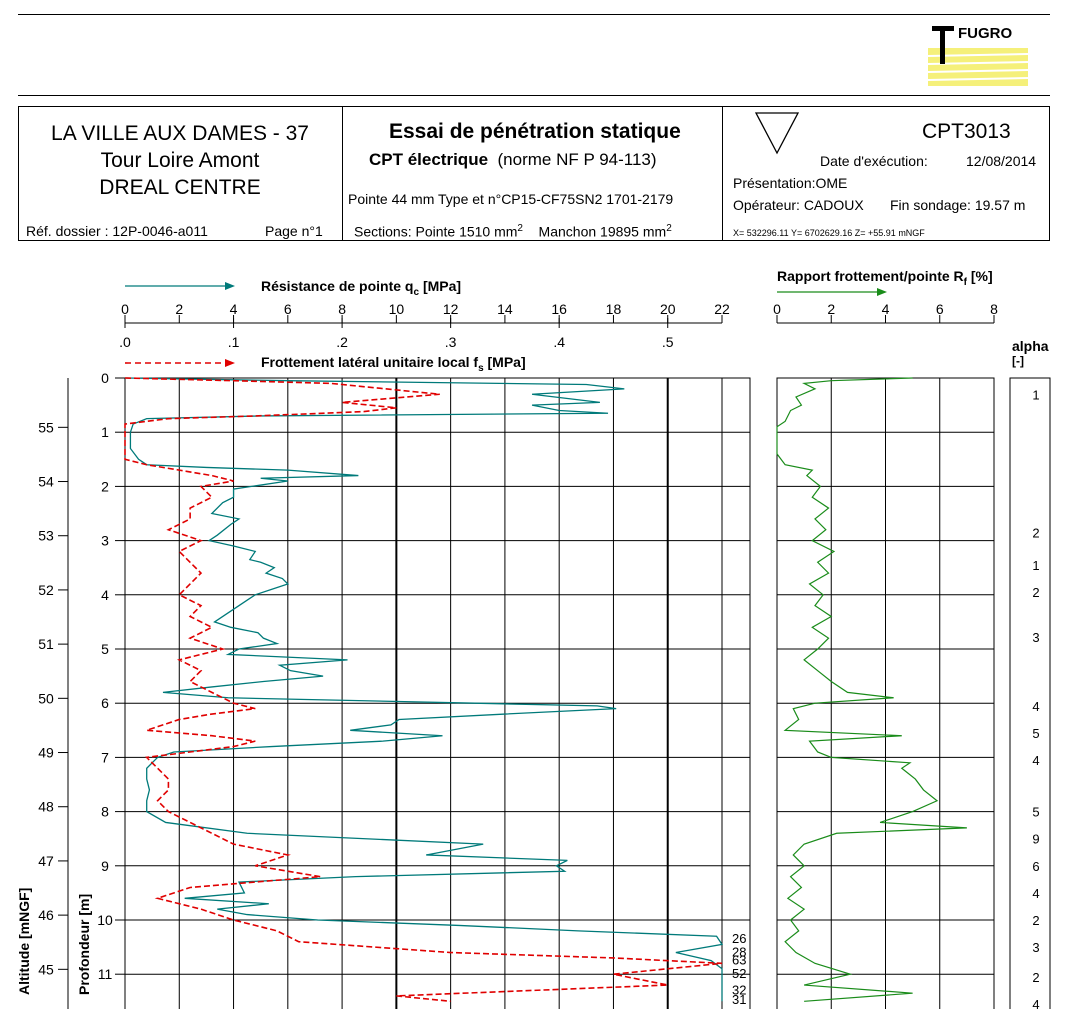  What do you see at coordinates (739, 938) in the screenshot?
I see `overflow-label-0: 26` at bounding box center [739, 938].